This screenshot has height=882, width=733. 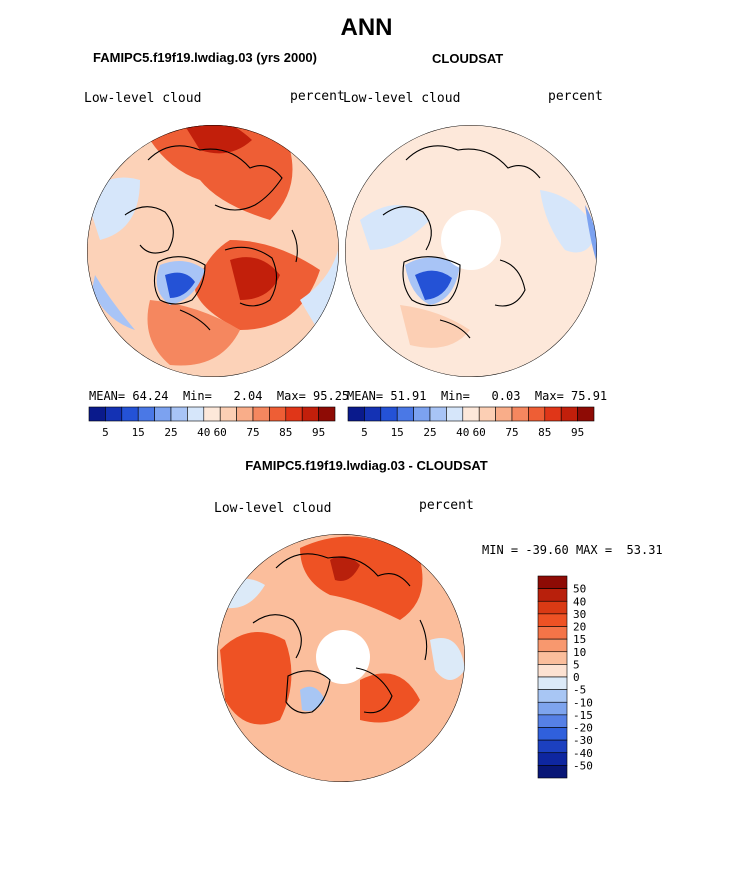 What do you see at coordinates (180, 285) in the screenshot?
I see `left-map-fill-greenland-core` at bounding box center [180, 285].